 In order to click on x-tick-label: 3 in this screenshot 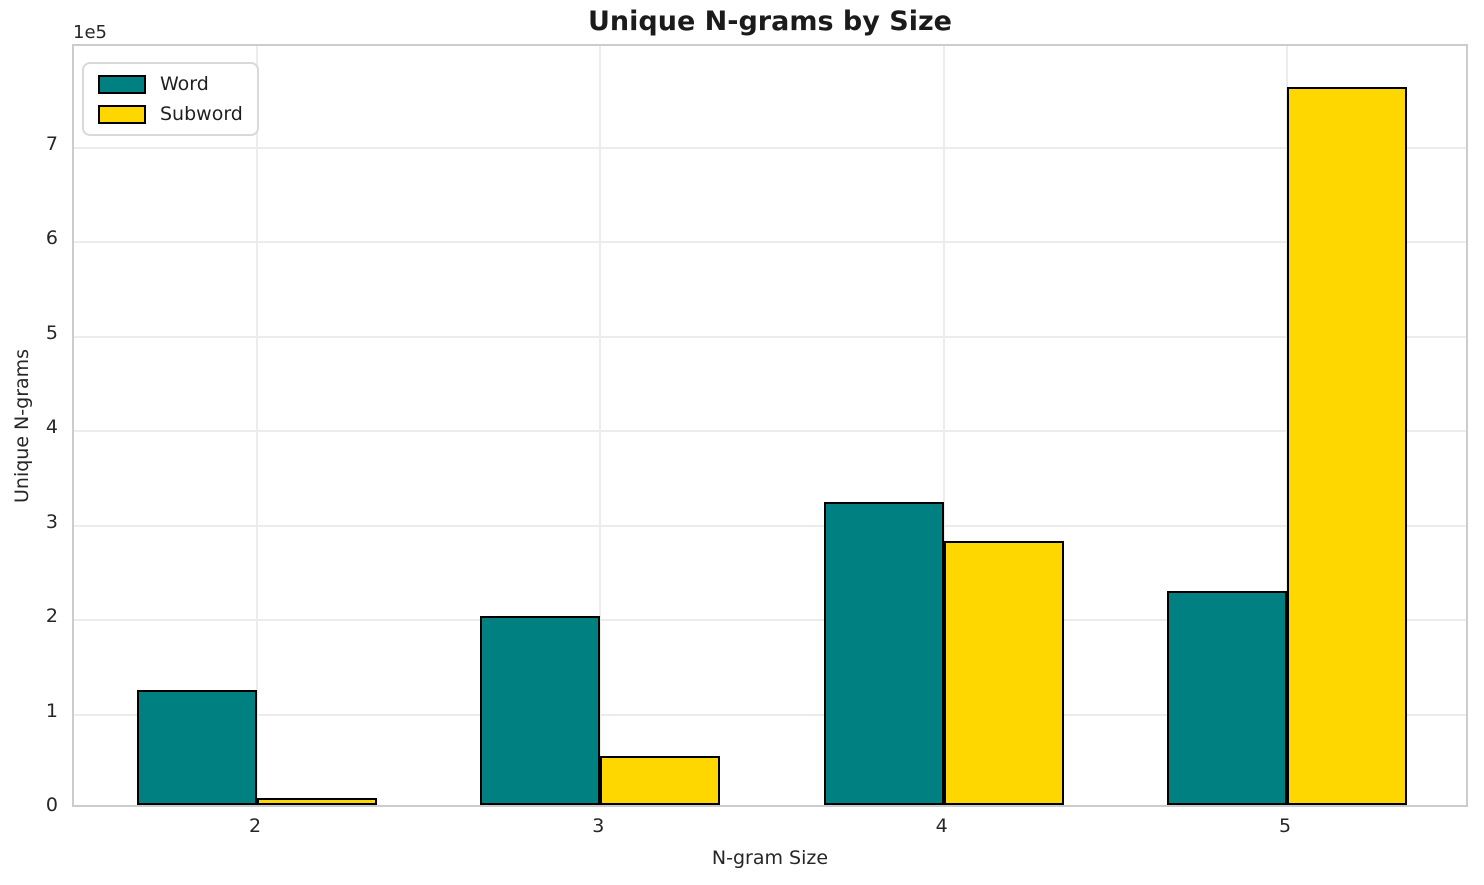, I will do `click(598, 826)`.